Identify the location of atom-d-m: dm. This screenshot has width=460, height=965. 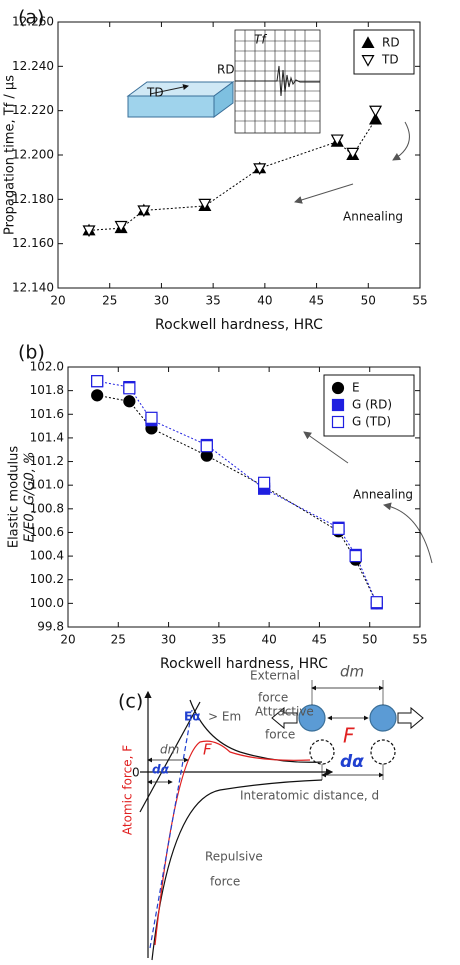
(352, 672).